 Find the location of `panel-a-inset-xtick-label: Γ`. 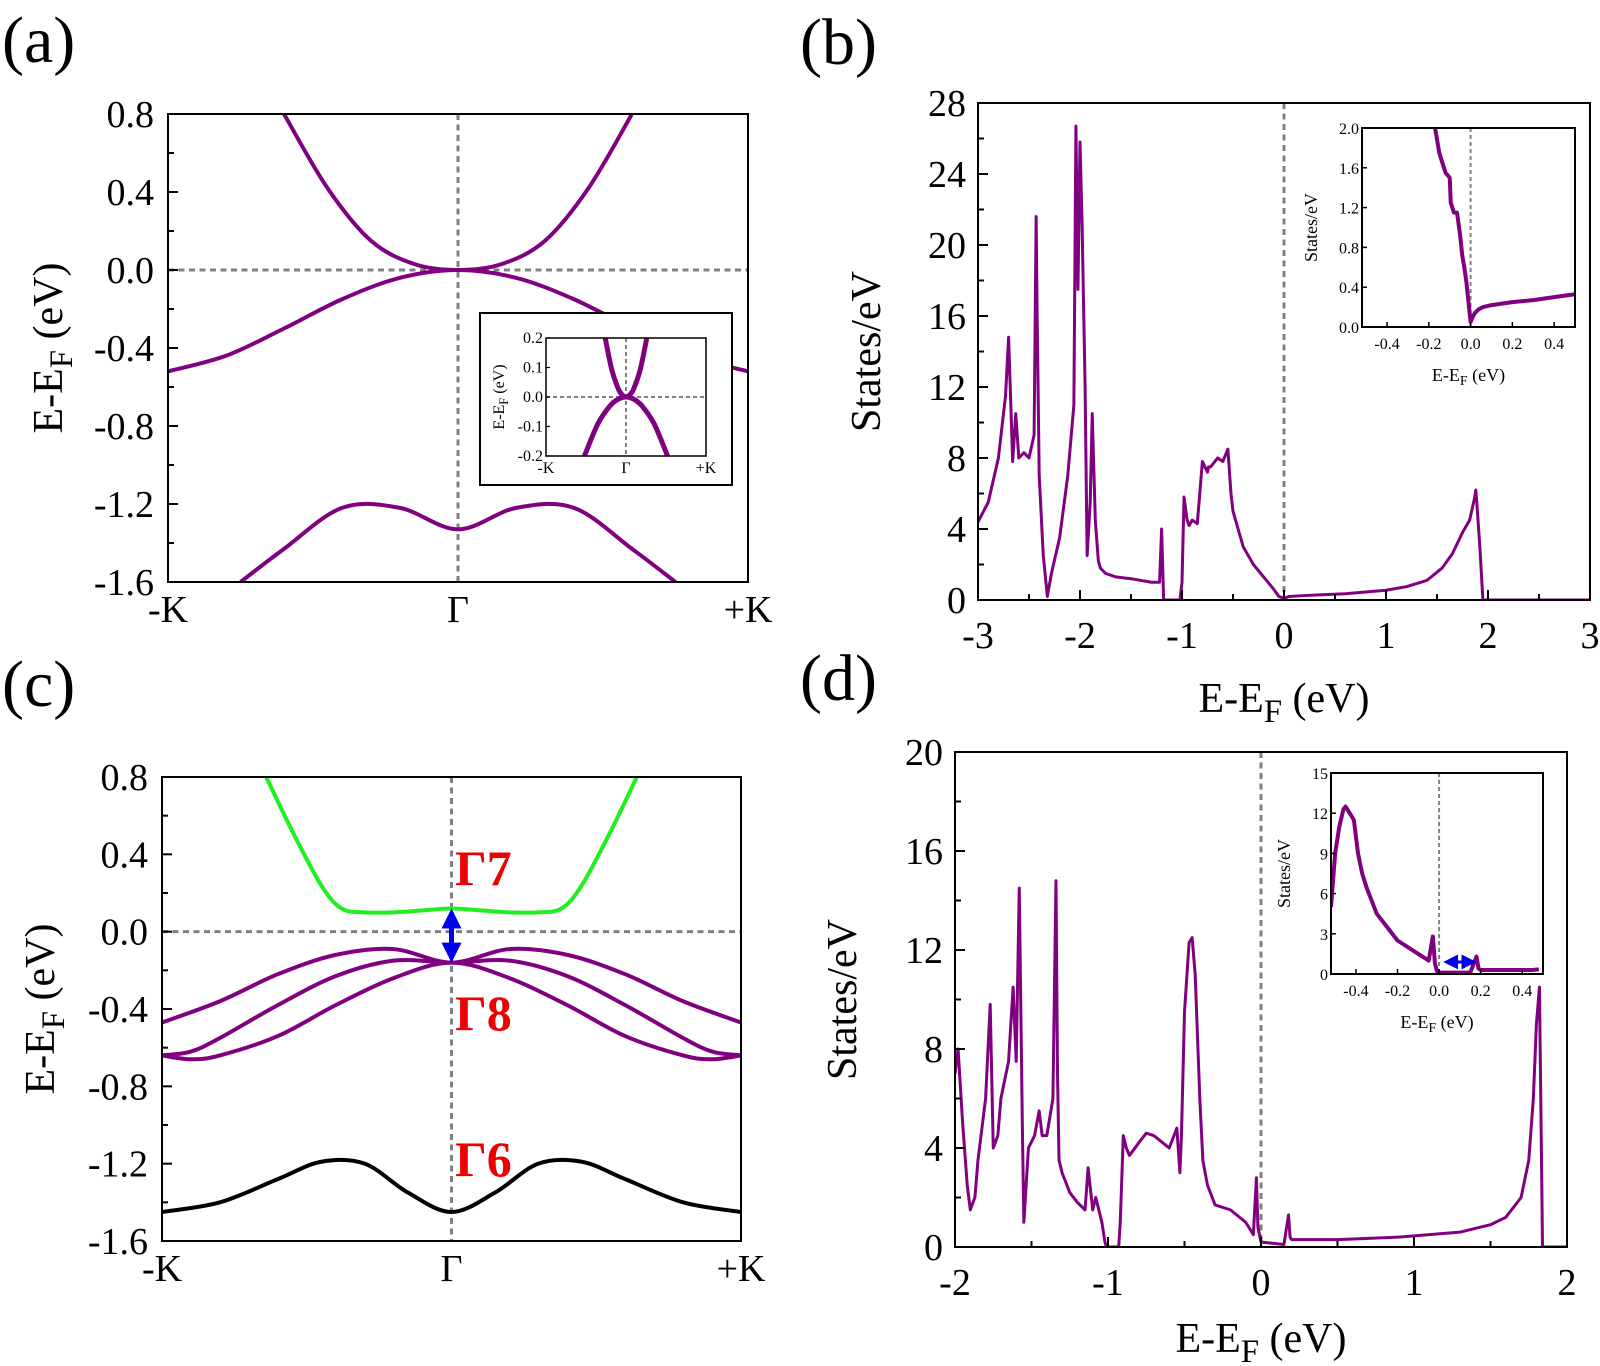

panel-a-inset-xtick-label: Γ is located at coordinates (625, 468).